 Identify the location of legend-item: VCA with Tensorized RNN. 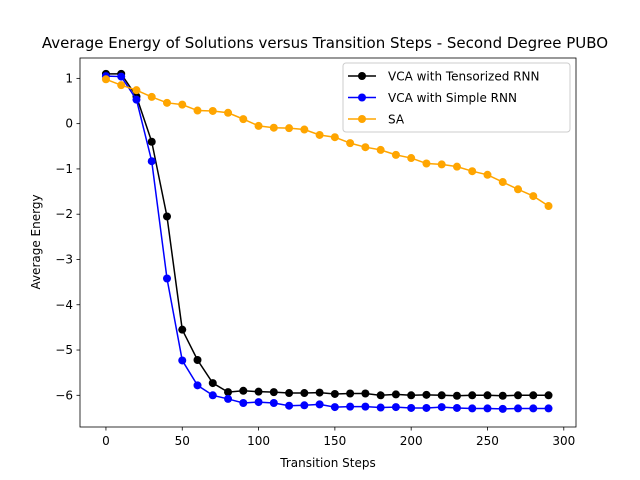
(443, 77).